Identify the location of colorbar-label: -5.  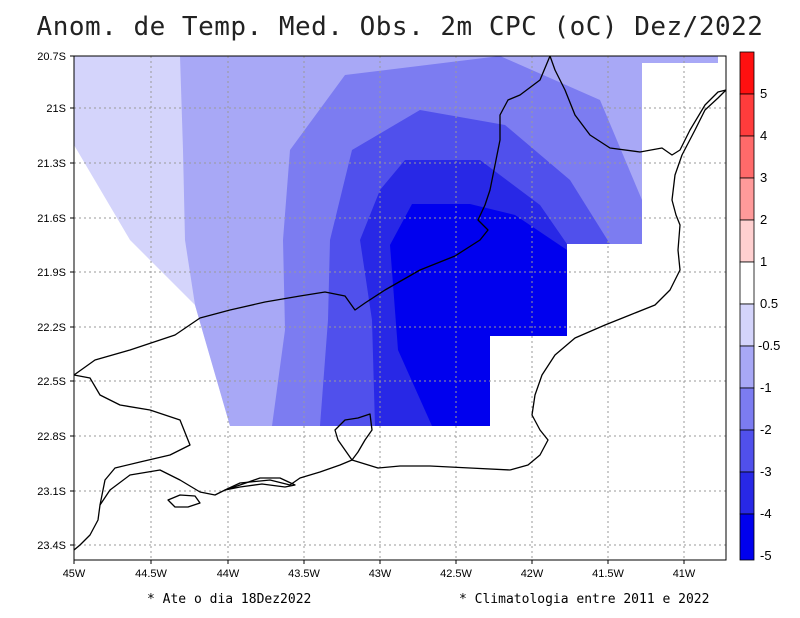
(766, 555).